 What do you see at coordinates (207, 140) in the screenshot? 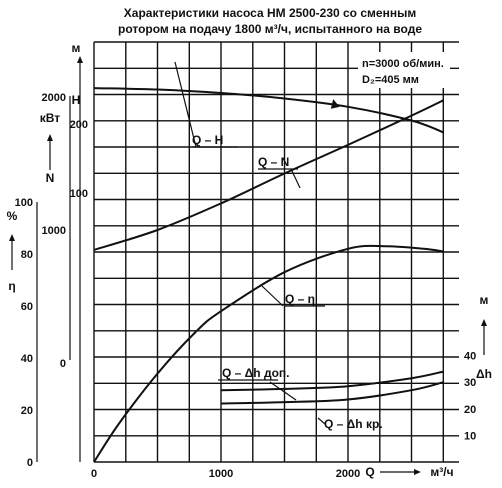
I see `label-q-h: Q – H` at bounding box center [207, 140].